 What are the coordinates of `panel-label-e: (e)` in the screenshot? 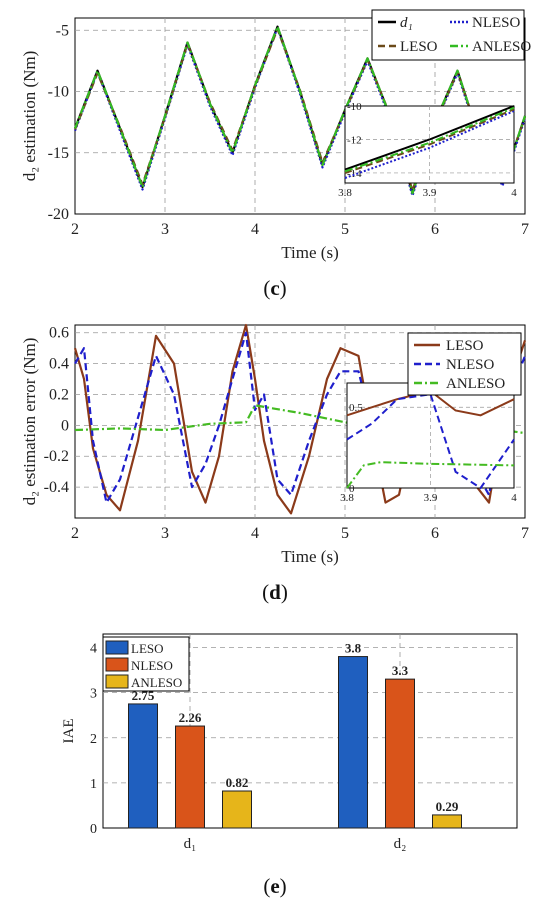 It's located at (275, 886).